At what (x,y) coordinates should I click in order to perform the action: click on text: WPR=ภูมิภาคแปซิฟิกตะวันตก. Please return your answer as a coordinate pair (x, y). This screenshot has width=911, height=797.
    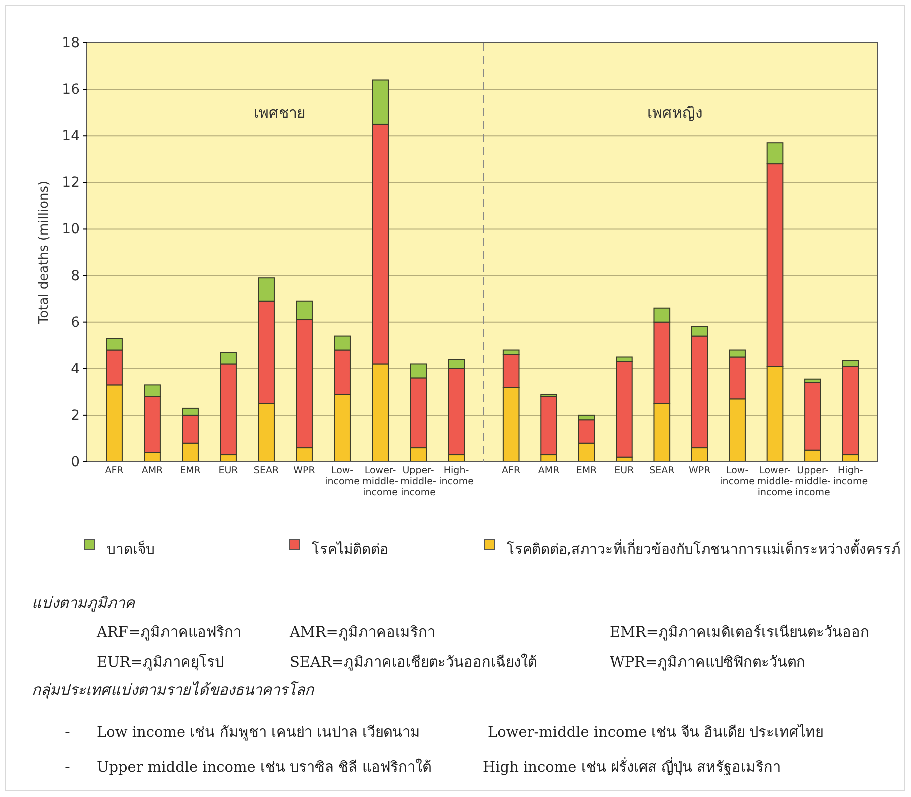
    Looking at the image, I should click on (708, 663).